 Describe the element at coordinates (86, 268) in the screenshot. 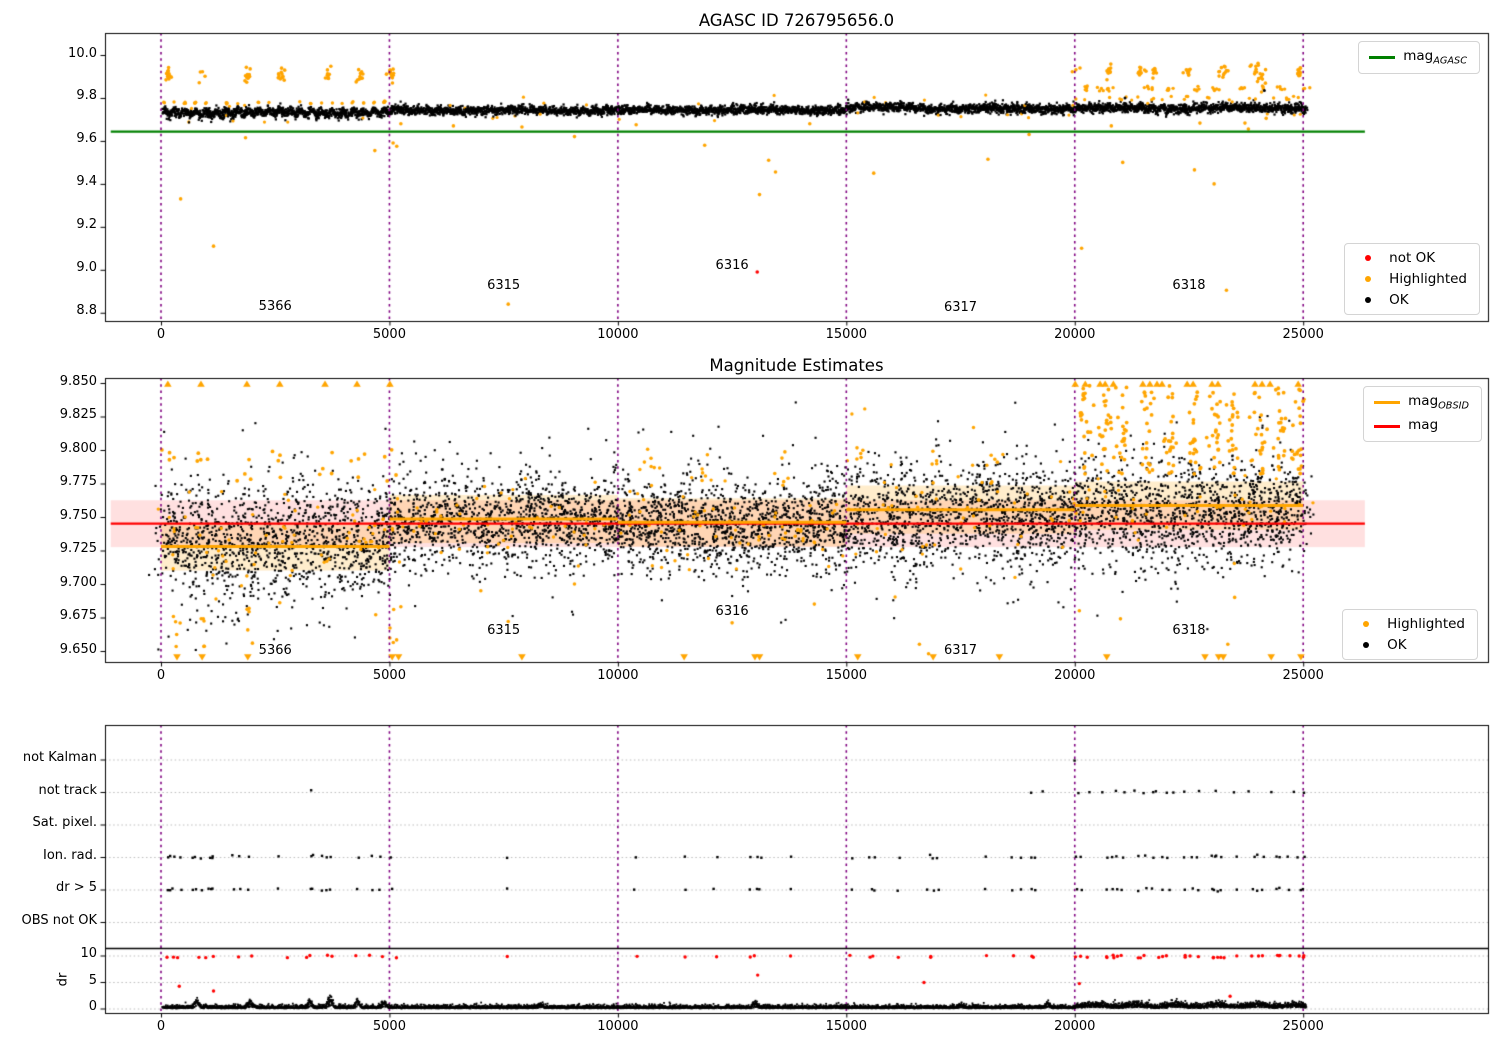

I see `y-tick-label: 9.0` at that location.